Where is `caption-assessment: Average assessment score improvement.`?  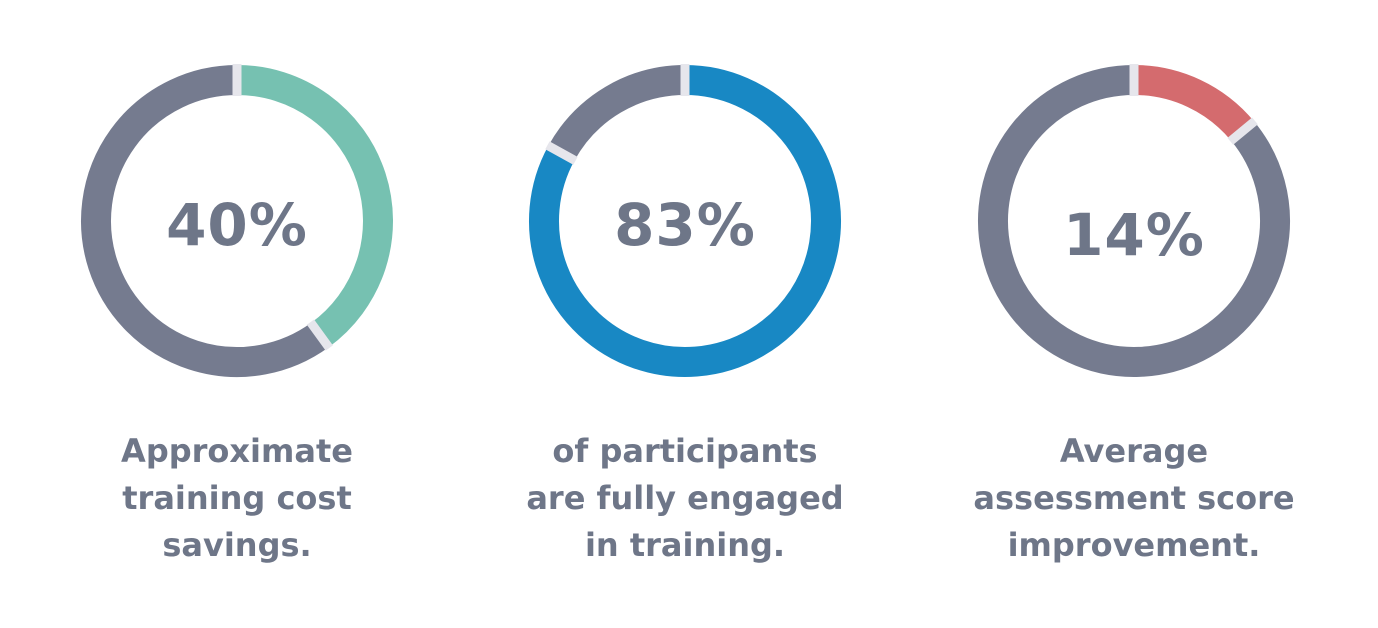
caption-assessment: Average assessment score improvement. is located at coordinates (1134, 498).